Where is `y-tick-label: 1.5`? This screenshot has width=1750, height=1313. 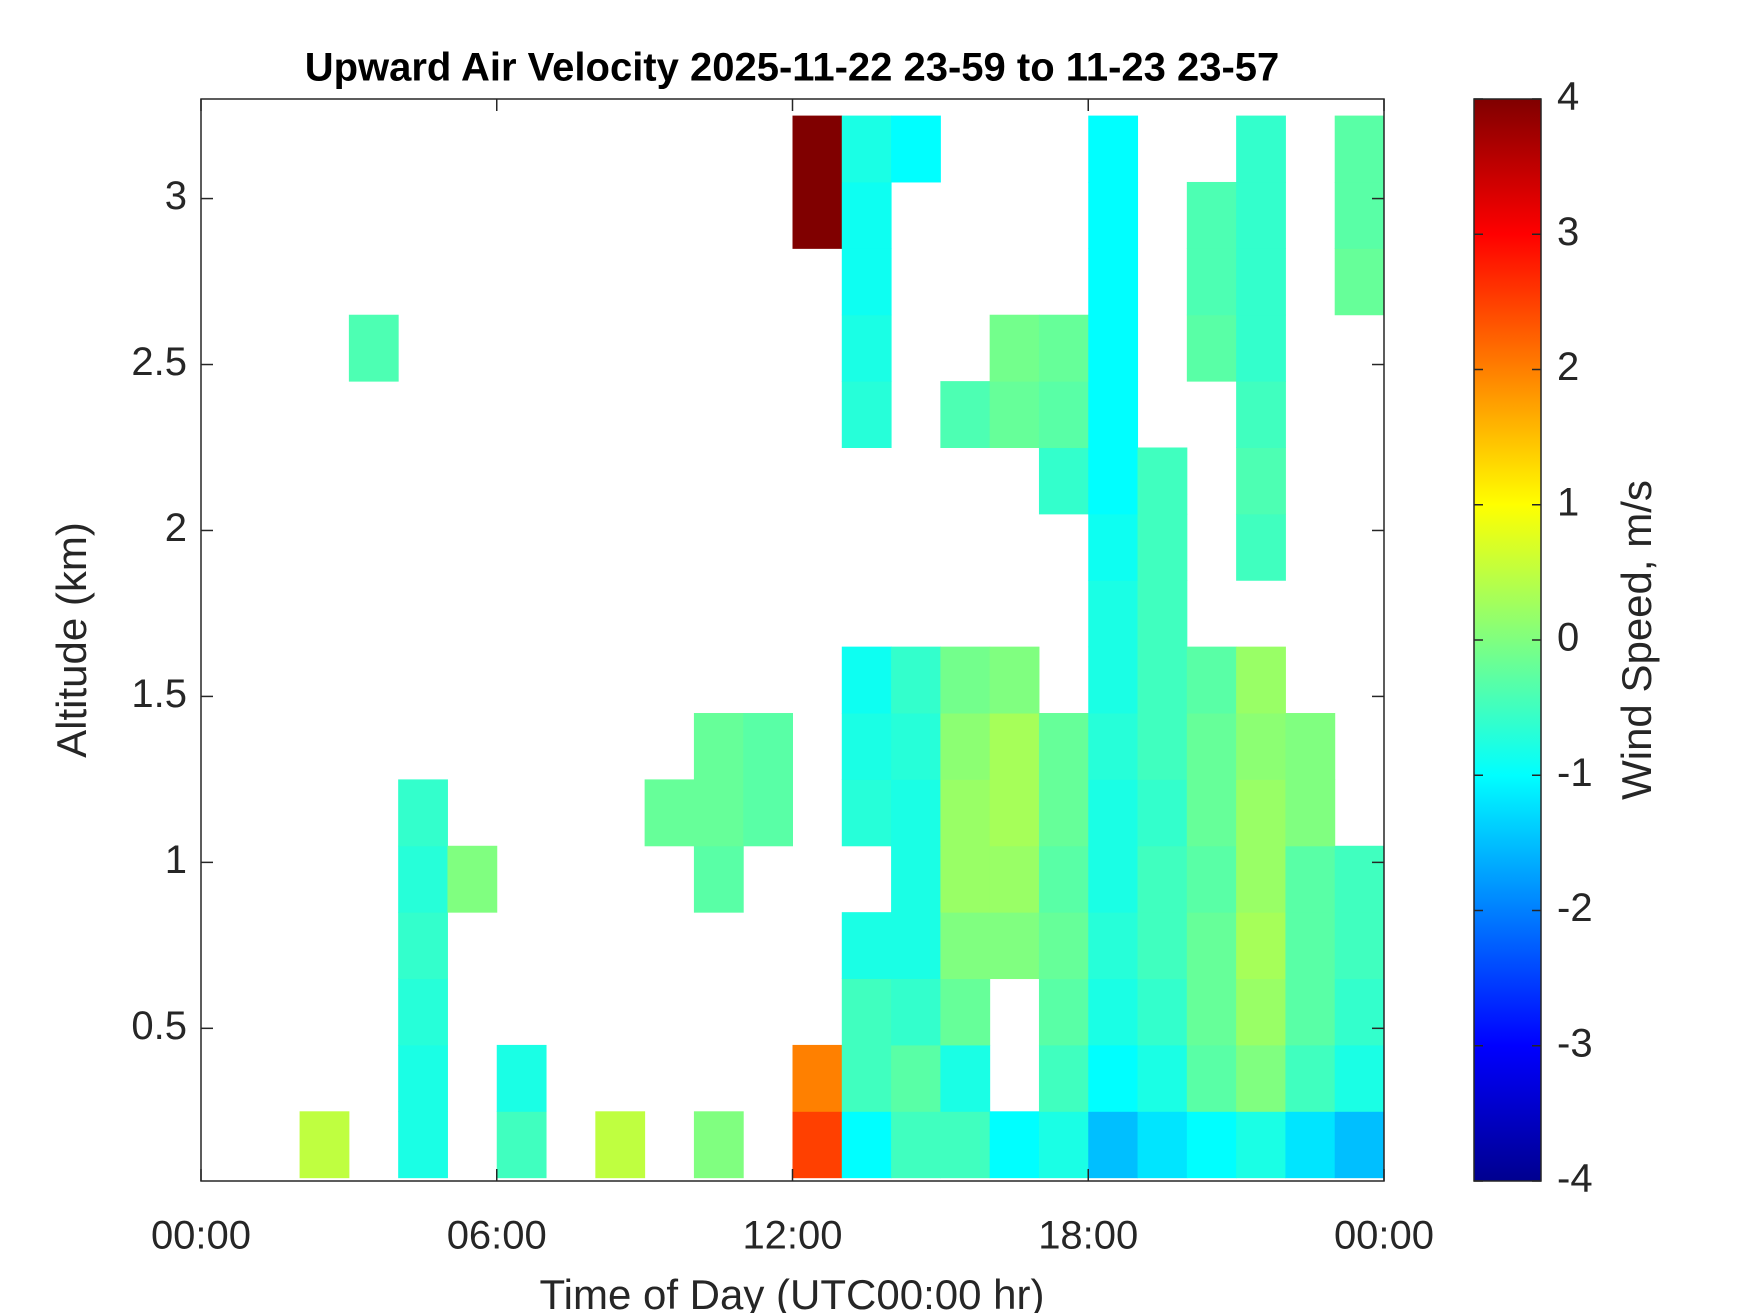 y-tick-label: 1.5 is located at coordinates (159, 694).